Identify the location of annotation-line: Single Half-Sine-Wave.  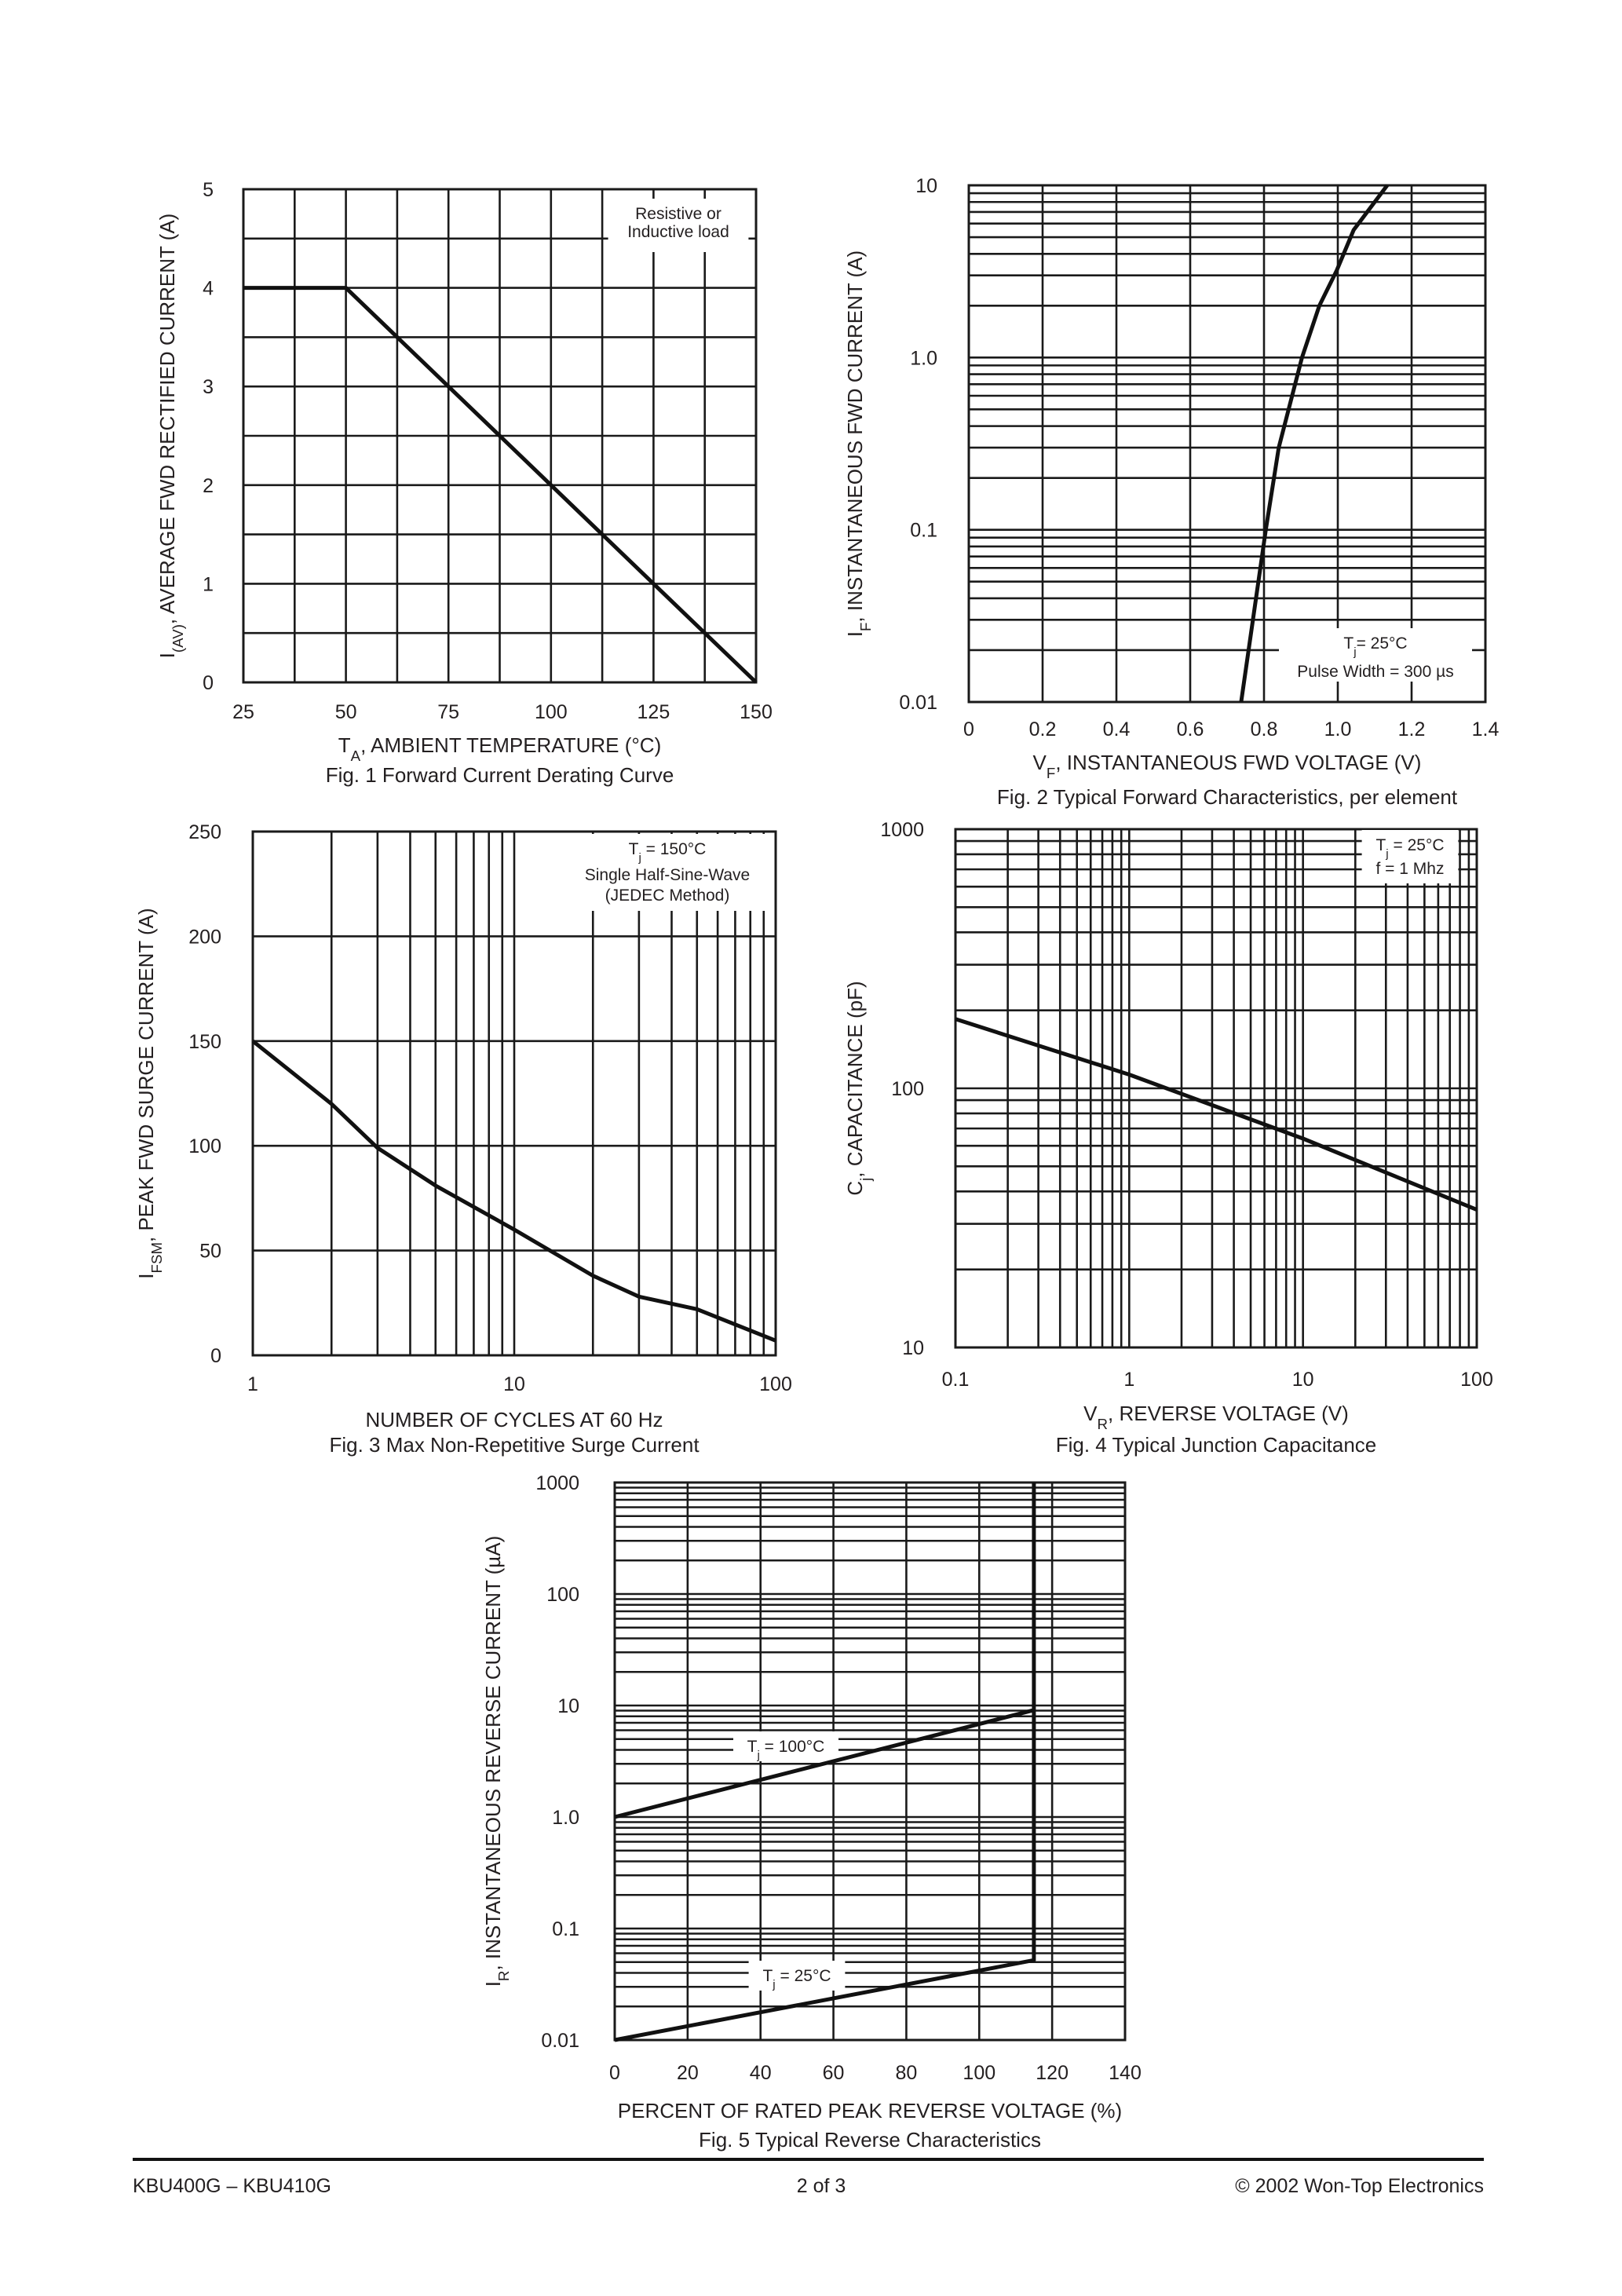
(667, 875).